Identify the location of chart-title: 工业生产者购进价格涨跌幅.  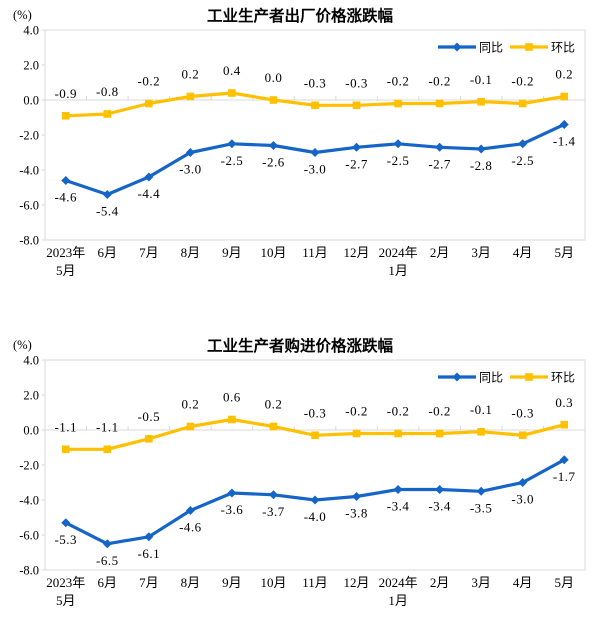
(300, 345).